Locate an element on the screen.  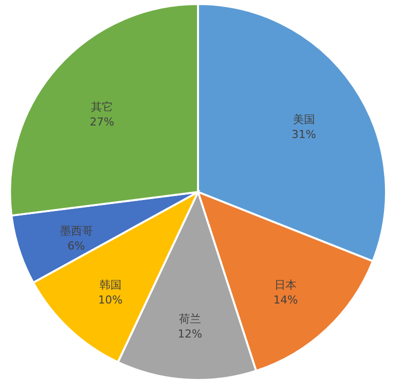
data-label: 31% is located at coordinates (304, 135).